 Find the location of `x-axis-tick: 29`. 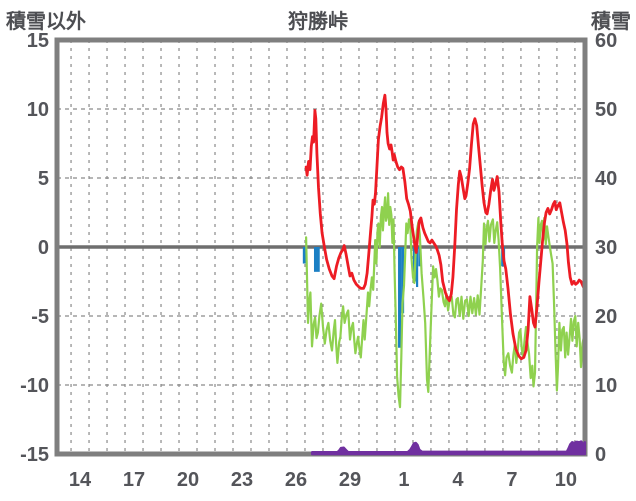

x-axis-tick: 29 is located at coordinates (350, 480).